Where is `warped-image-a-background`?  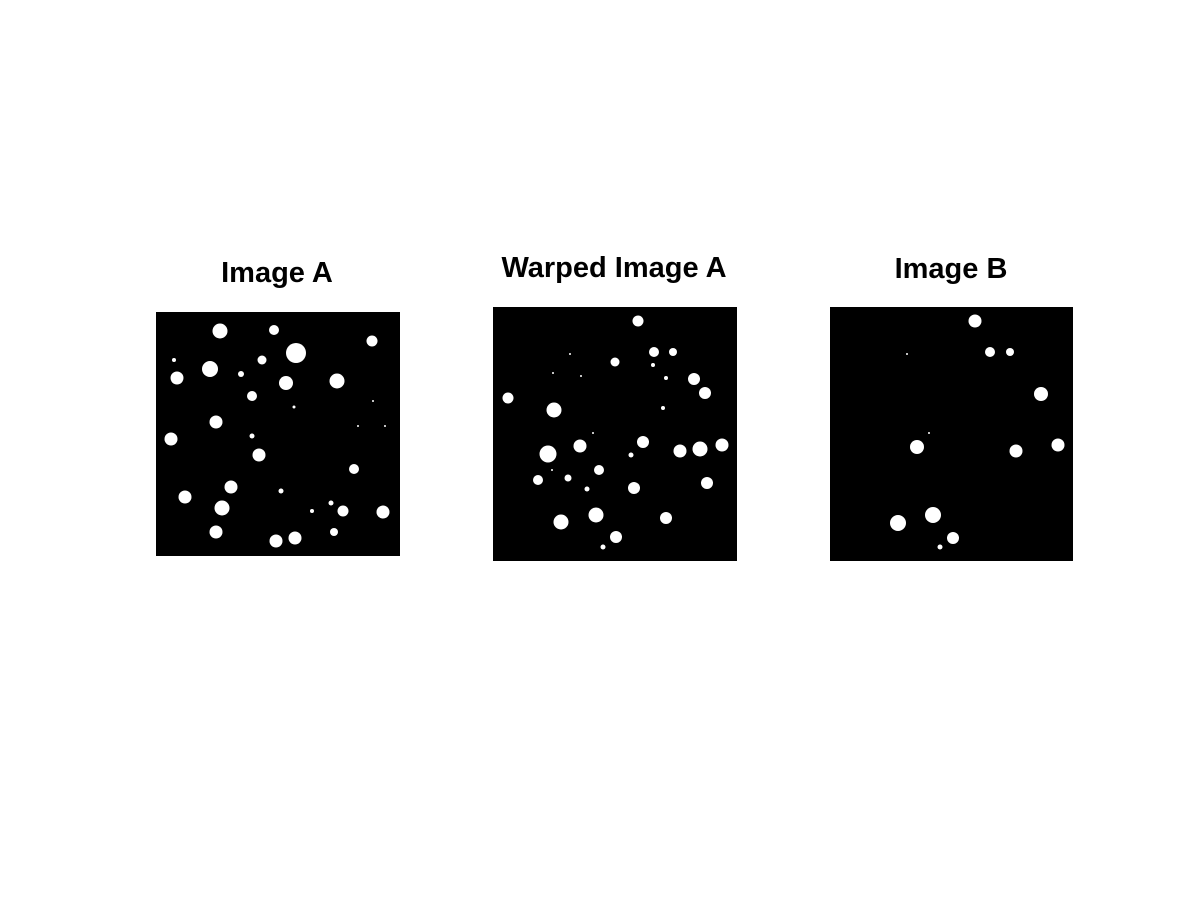
warped-image-a-background is located at coordinates (615, 434).